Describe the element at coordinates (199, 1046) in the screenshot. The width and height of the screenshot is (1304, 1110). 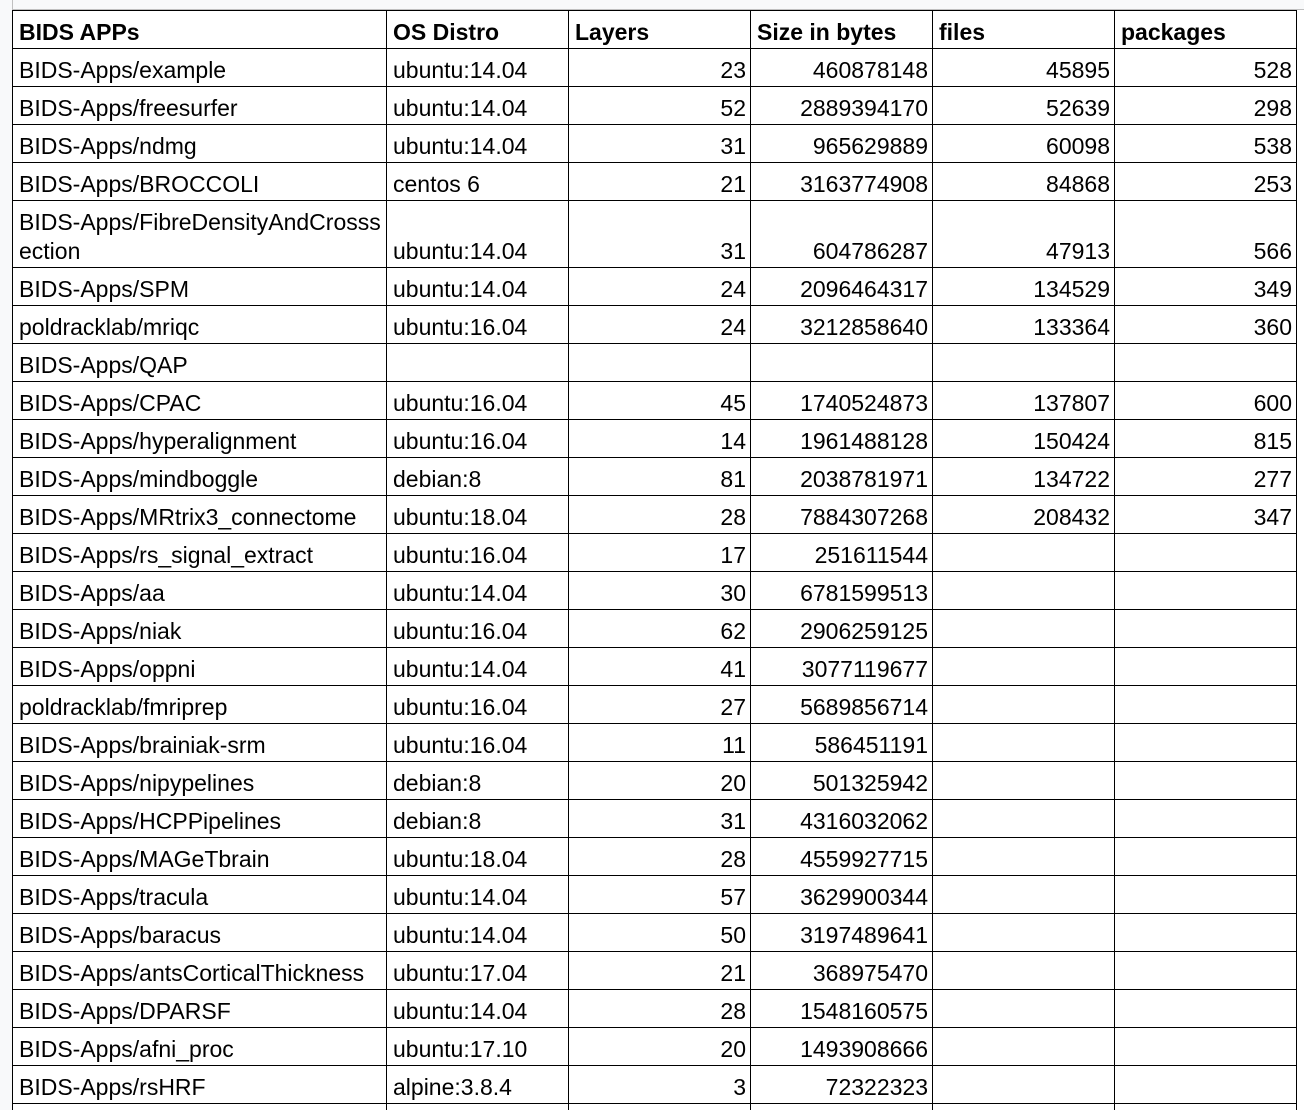
I see `app-cell: BIDS-Apps/afni_proc` at that location.